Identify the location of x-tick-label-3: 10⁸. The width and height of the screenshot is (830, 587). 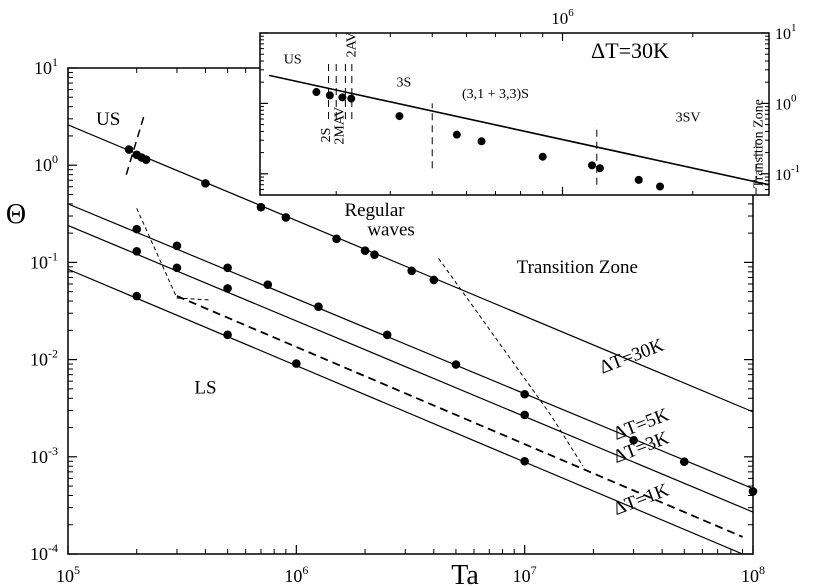
(753, 574).